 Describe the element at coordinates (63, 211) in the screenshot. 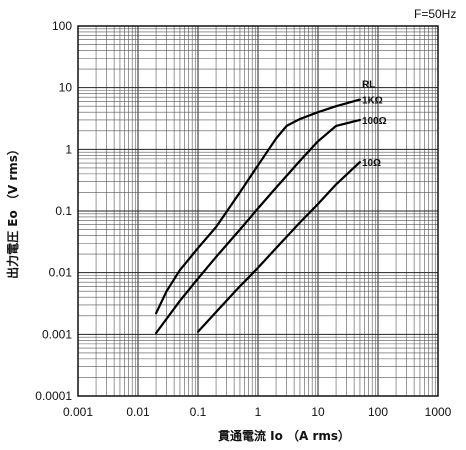

I see `y-tick-label: 0.1` at that location.